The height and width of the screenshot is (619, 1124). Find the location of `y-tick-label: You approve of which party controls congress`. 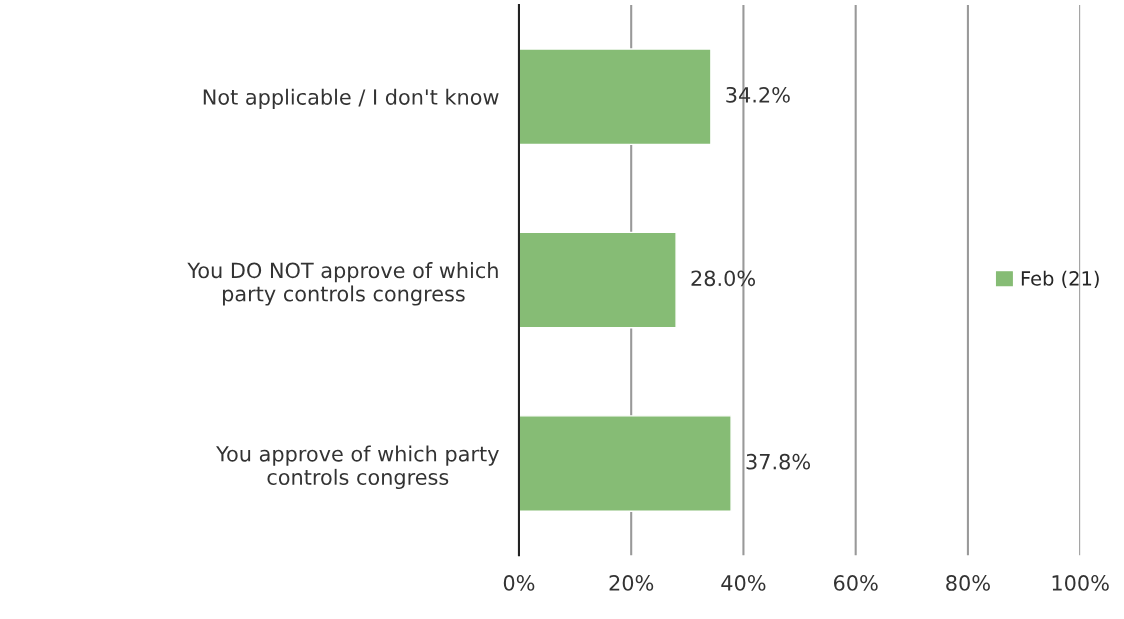

y-tick-label: You approve of which party controls congress is located at coordinates (357, 467).